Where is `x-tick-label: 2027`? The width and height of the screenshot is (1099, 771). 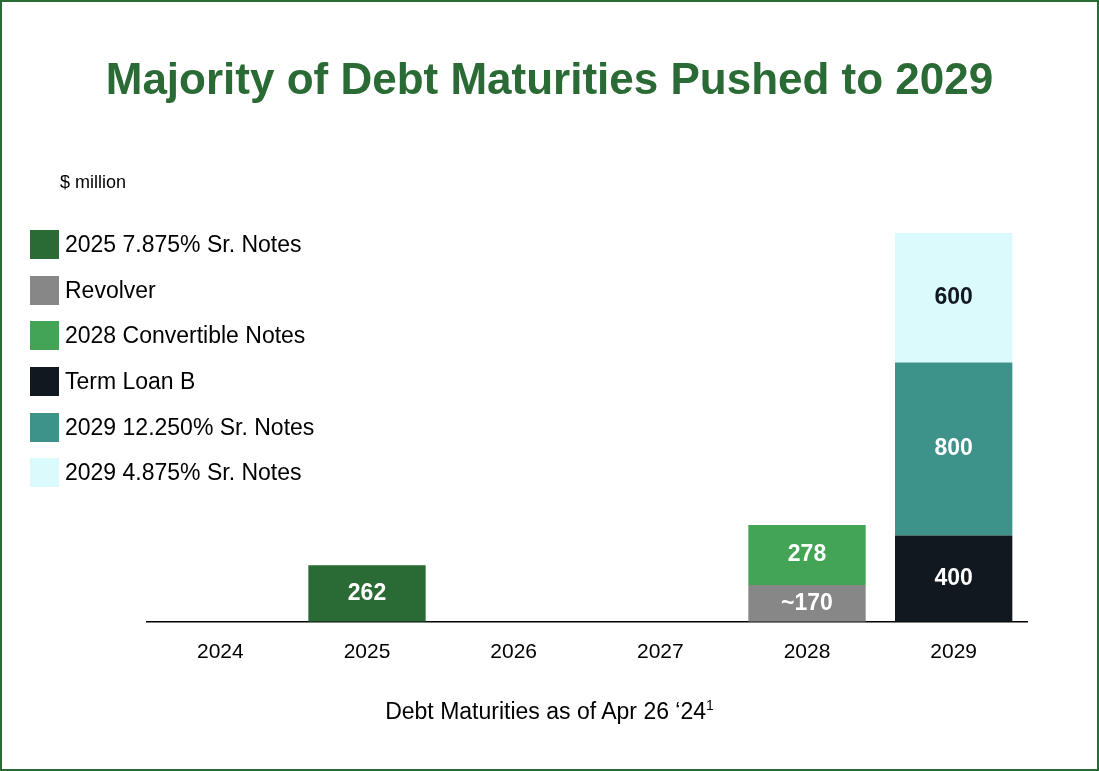 x-tick-label: 2027 is located at coordinates (660, 651).